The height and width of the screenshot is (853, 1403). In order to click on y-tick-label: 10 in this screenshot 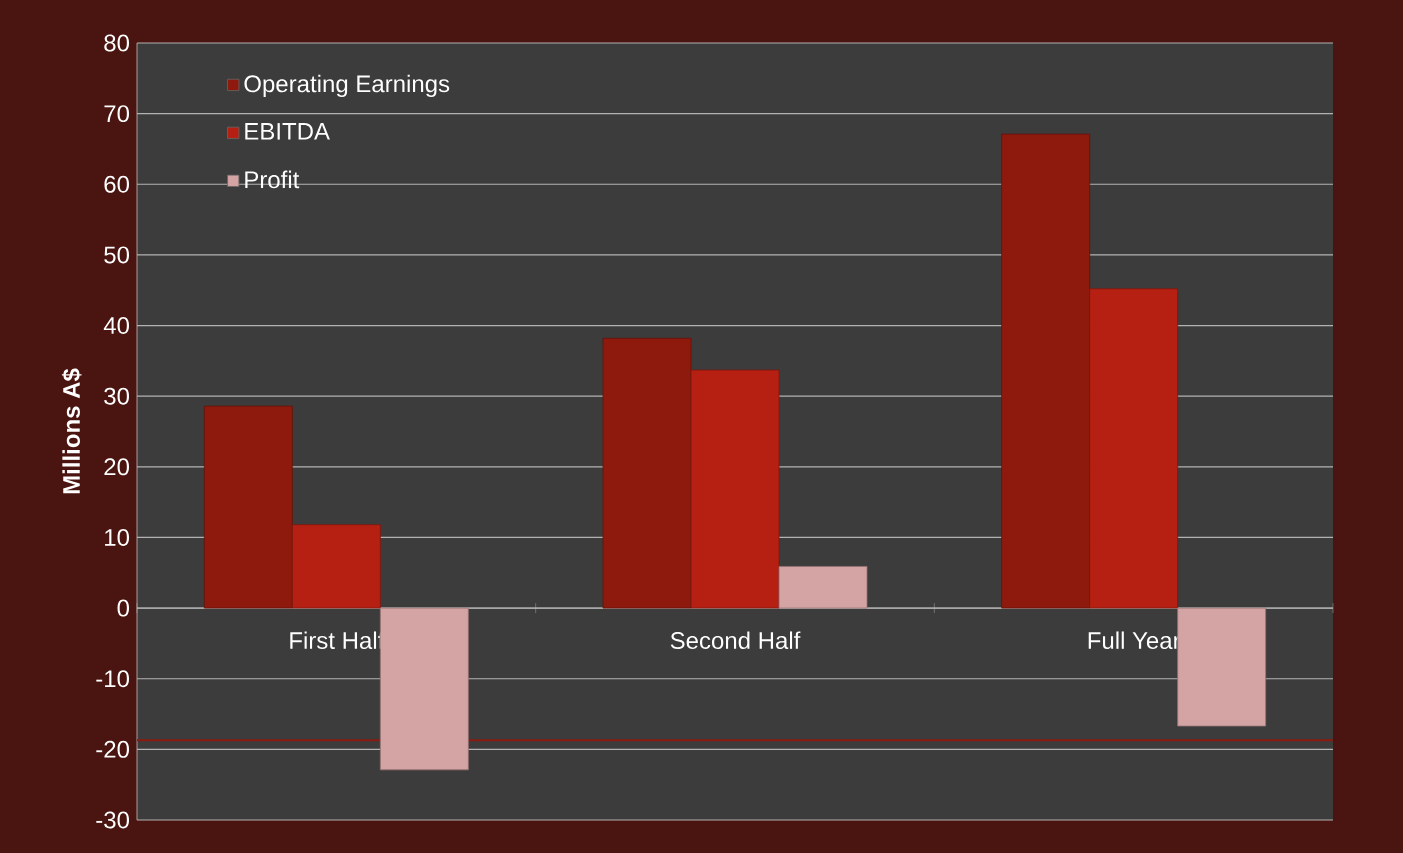, I will do `click(117, 537)`.